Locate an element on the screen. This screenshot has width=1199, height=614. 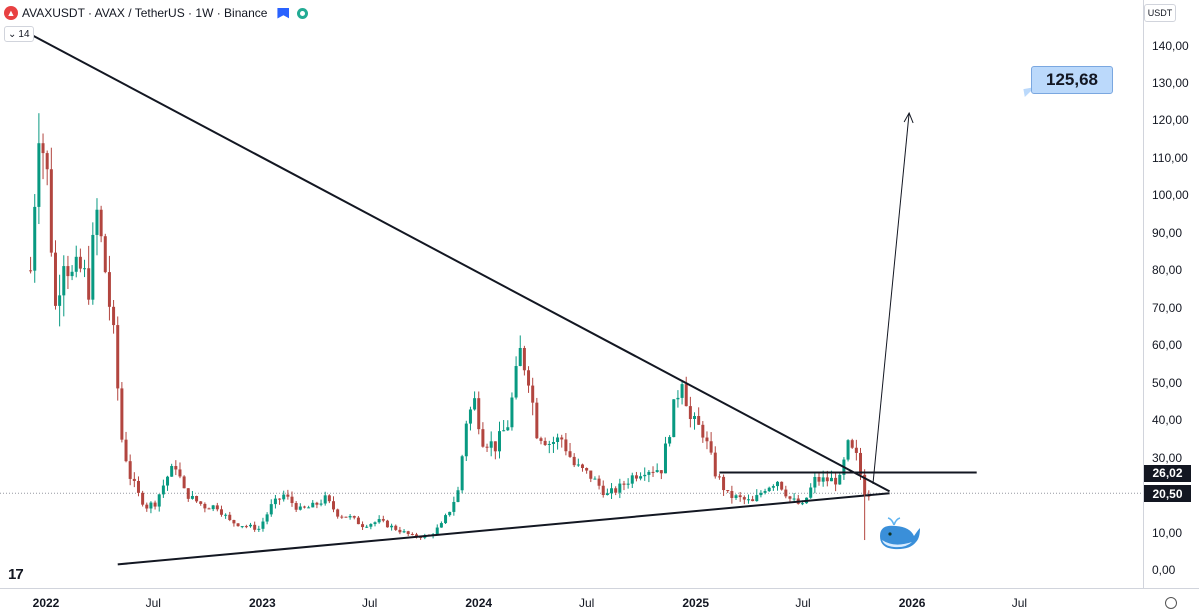
settings-icon is located at coordinates (1171, 603).